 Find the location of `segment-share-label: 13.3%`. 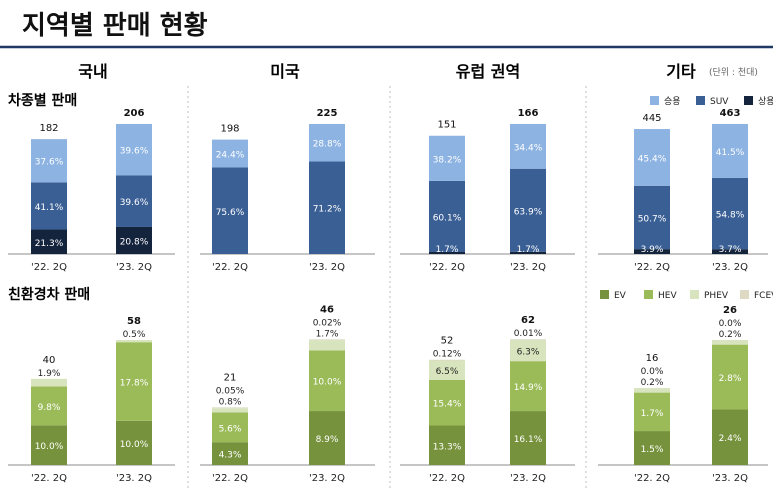

segment-share-label: 13.3% is located at coordinates (447, 447).